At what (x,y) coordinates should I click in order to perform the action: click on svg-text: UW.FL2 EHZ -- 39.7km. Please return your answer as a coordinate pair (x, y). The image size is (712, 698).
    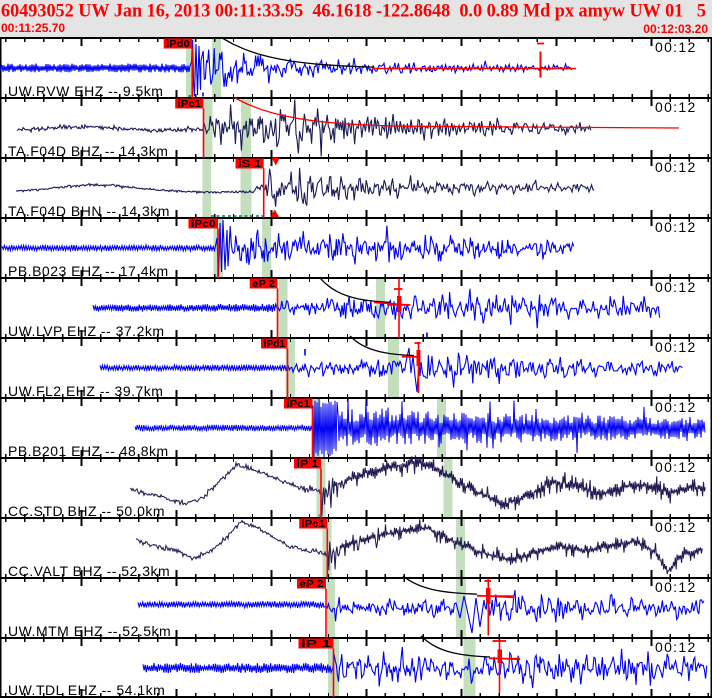
    Looking at the image, I should click on (85, 391).